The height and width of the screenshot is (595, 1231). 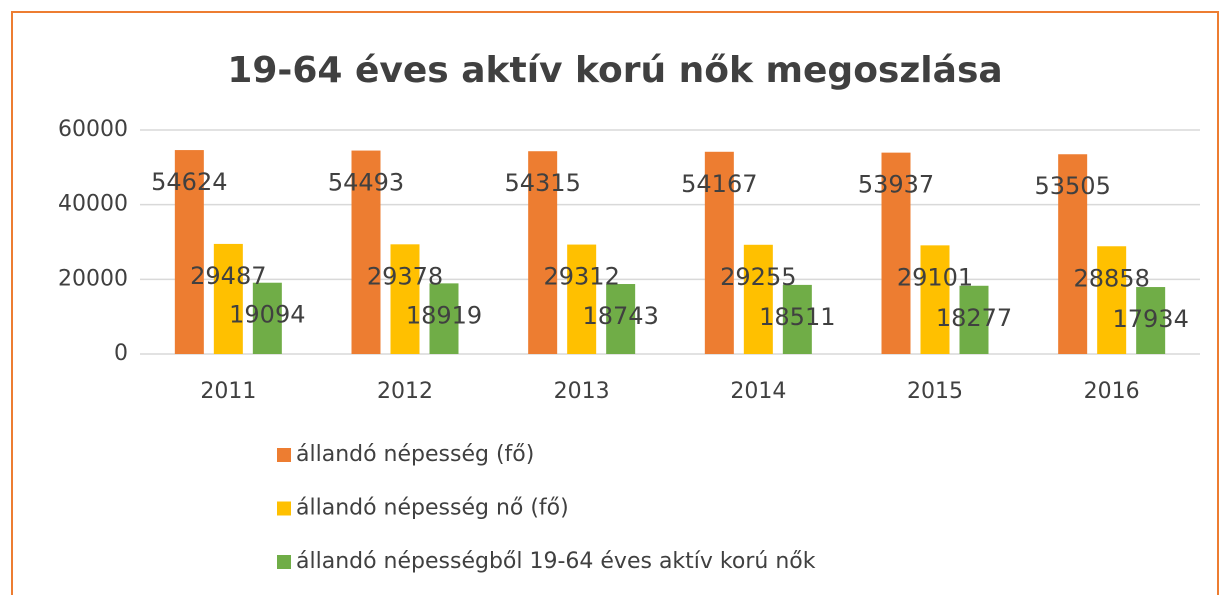 I want to click on x-tick-label: 2013, so click(x=582, y=391).